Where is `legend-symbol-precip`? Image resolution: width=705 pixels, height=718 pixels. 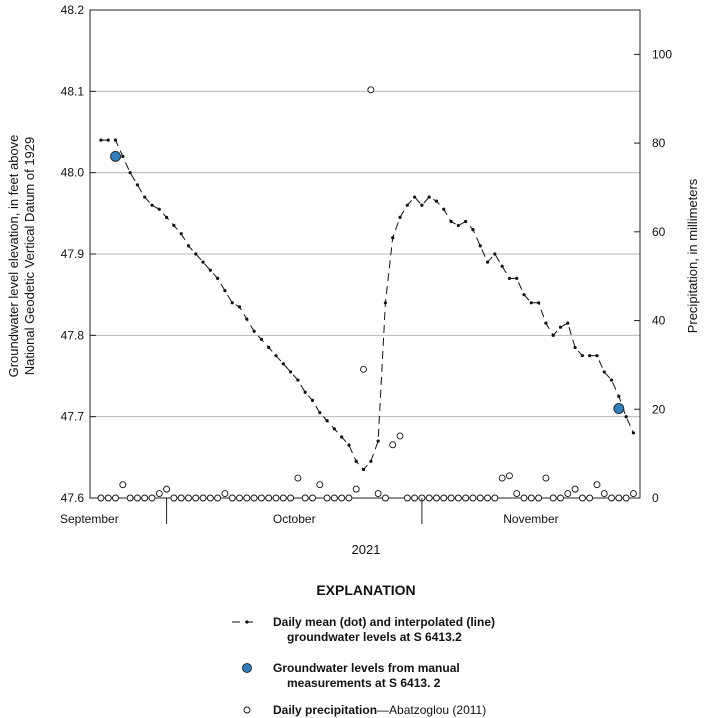
legend-symbol-precip is located at coordinates (247, 710).